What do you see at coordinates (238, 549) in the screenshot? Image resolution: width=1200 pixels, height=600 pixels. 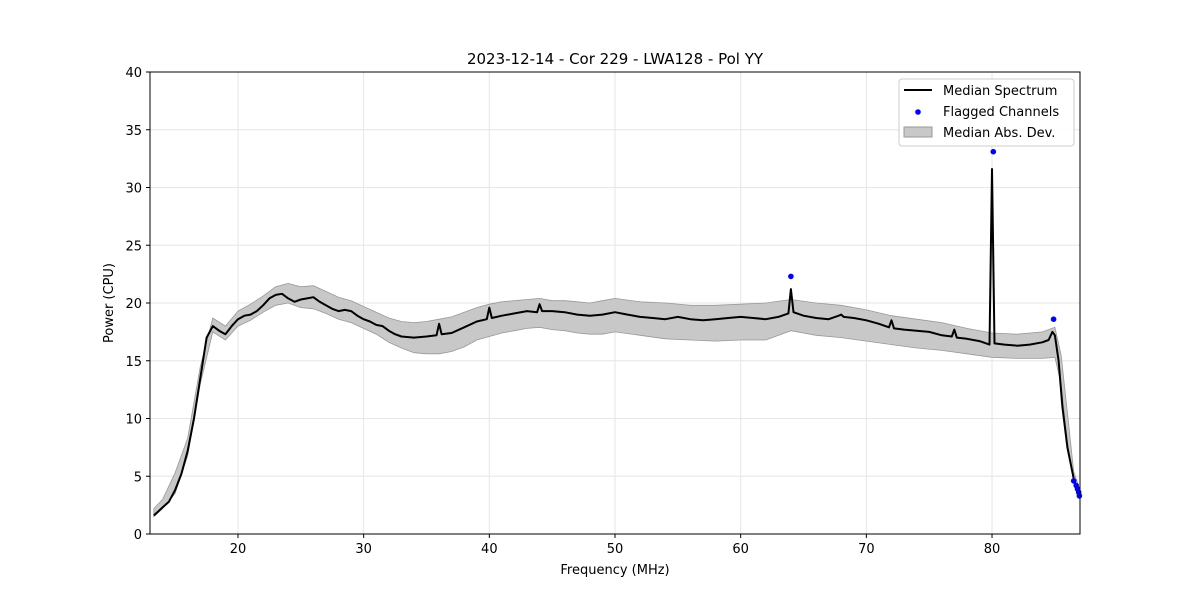 I see `x-tick-label: 20` at bounding box center [238, 549].